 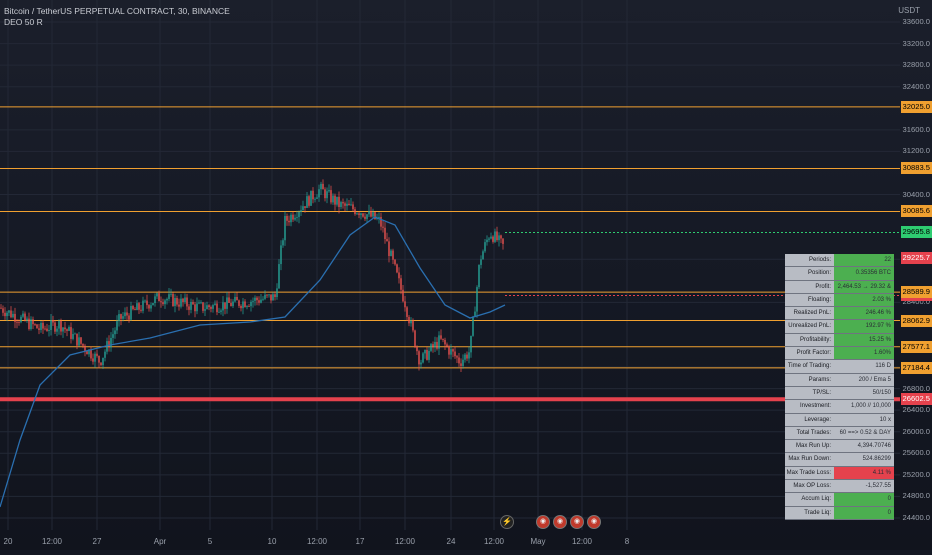 What do you see at coordinates (839, 314) in the screenshot?
I see `stats-row: Realized PnL: 246.46 %` at bounding box center [839, 314].